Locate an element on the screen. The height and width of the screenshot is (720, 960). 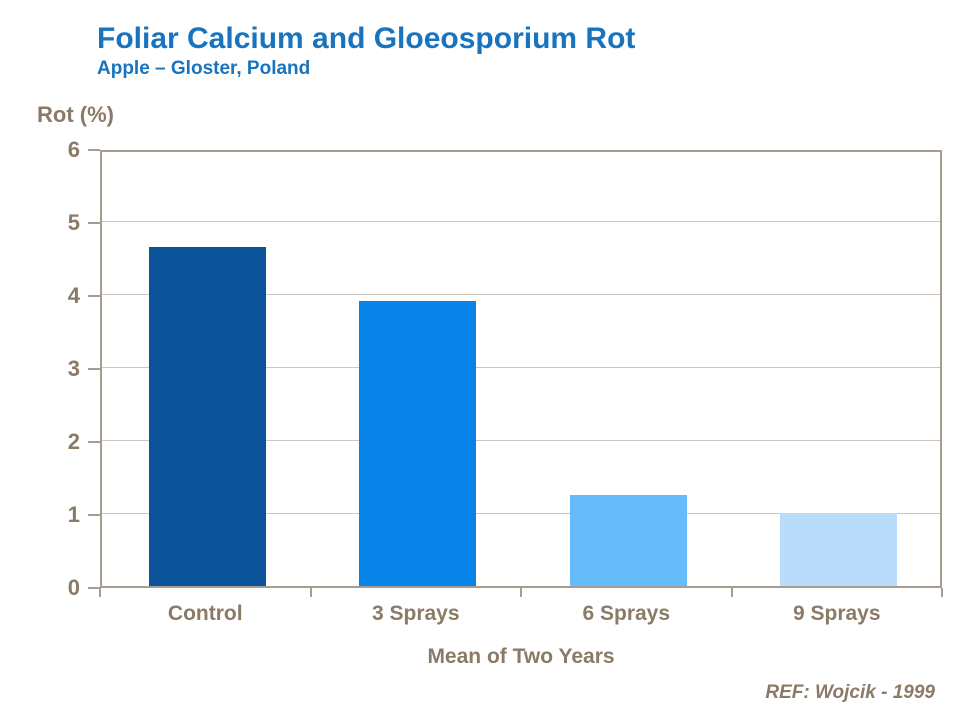
bar-3-sprays is located at coordinates (418, 443).